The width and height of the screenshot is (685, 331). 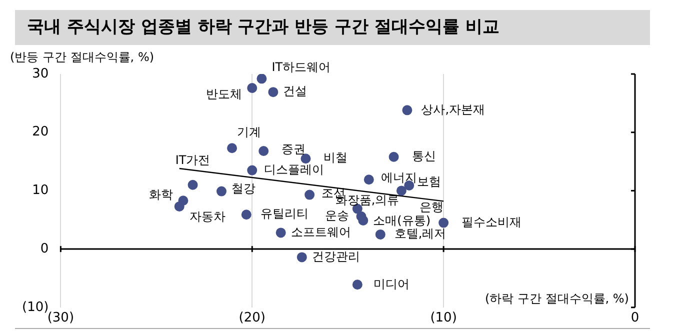 I want to click on x-tick-label: (30), so click(x=60, y=318).